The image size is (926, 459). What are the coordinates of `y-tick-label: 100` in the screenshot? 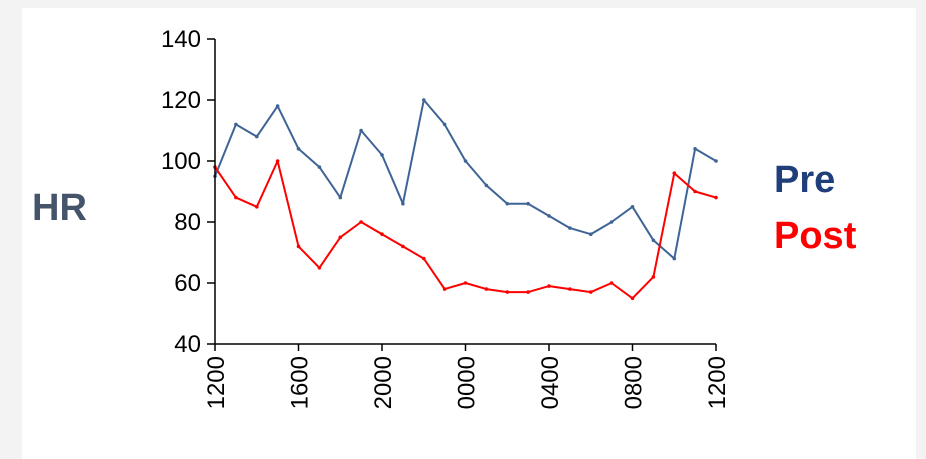 It's located at (181, 161).